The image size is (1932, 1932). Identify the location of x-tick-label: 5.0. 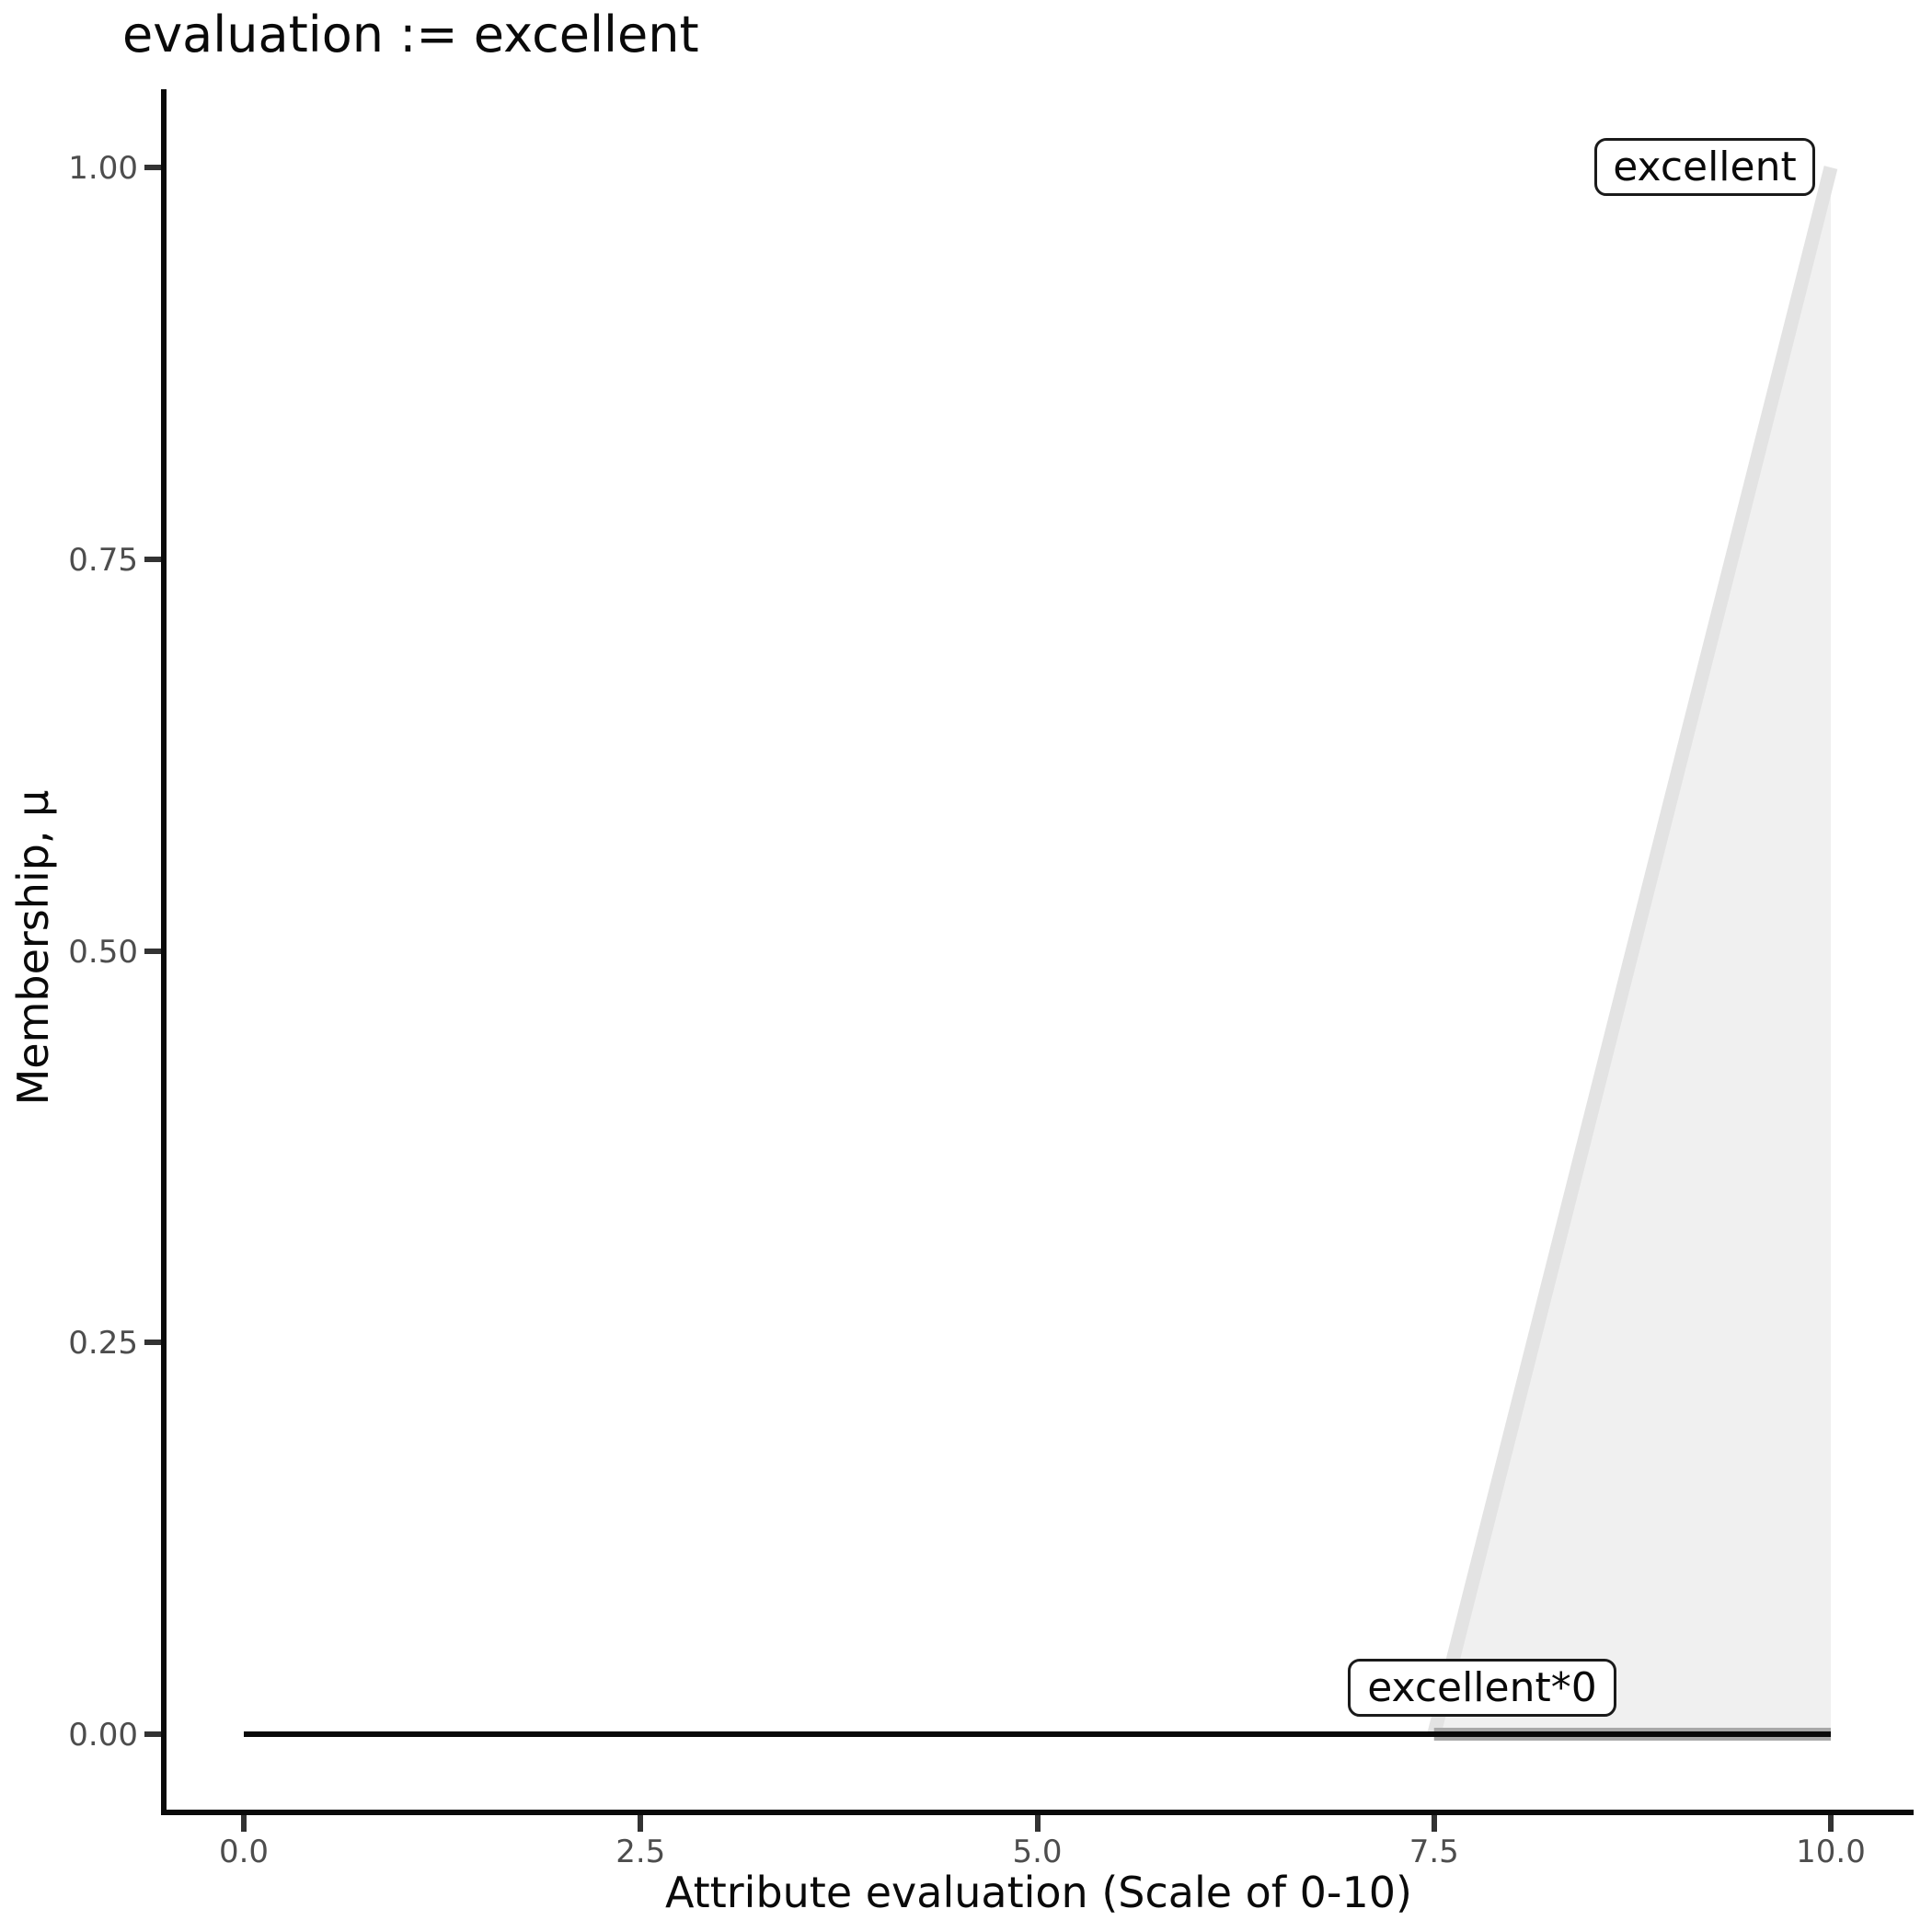
(1037, 1852).